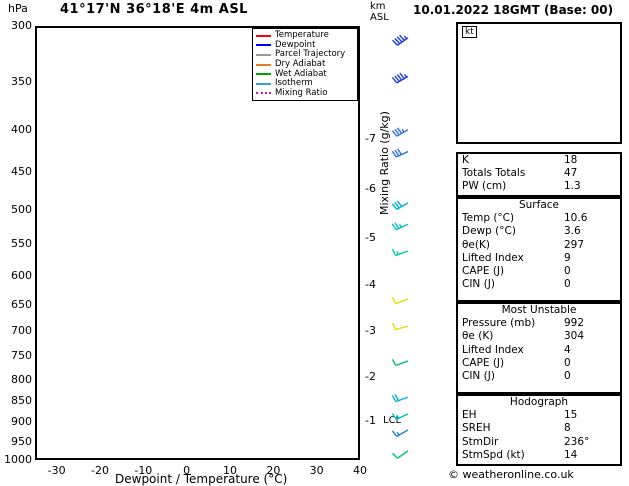  What do you see at coordinates (370, 285) in the screenshot?
I see `height-tick-label: -4` at bounding box center [370, 285].